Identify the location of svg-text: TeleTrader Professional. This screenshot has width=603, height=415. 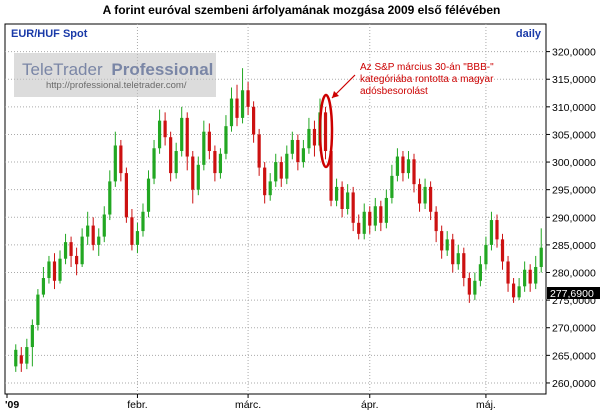
(117, 69).